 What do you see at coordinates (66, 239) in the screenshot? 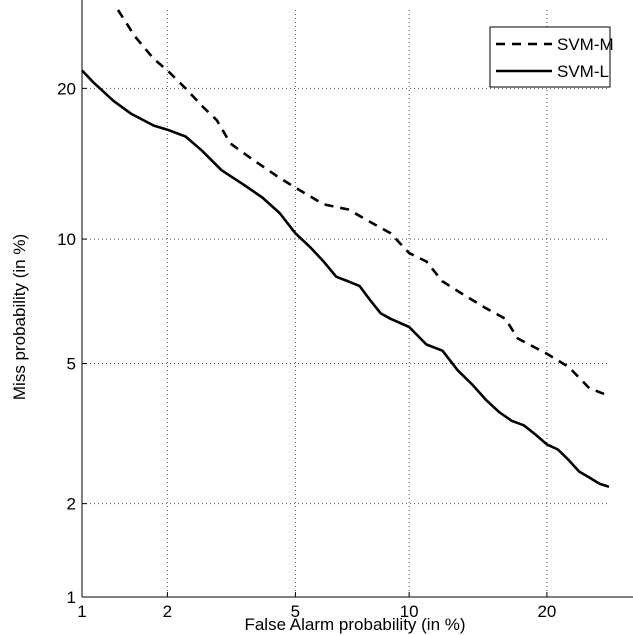
I see `y-tick-label-3: 10` at bounding box center [66, 239].